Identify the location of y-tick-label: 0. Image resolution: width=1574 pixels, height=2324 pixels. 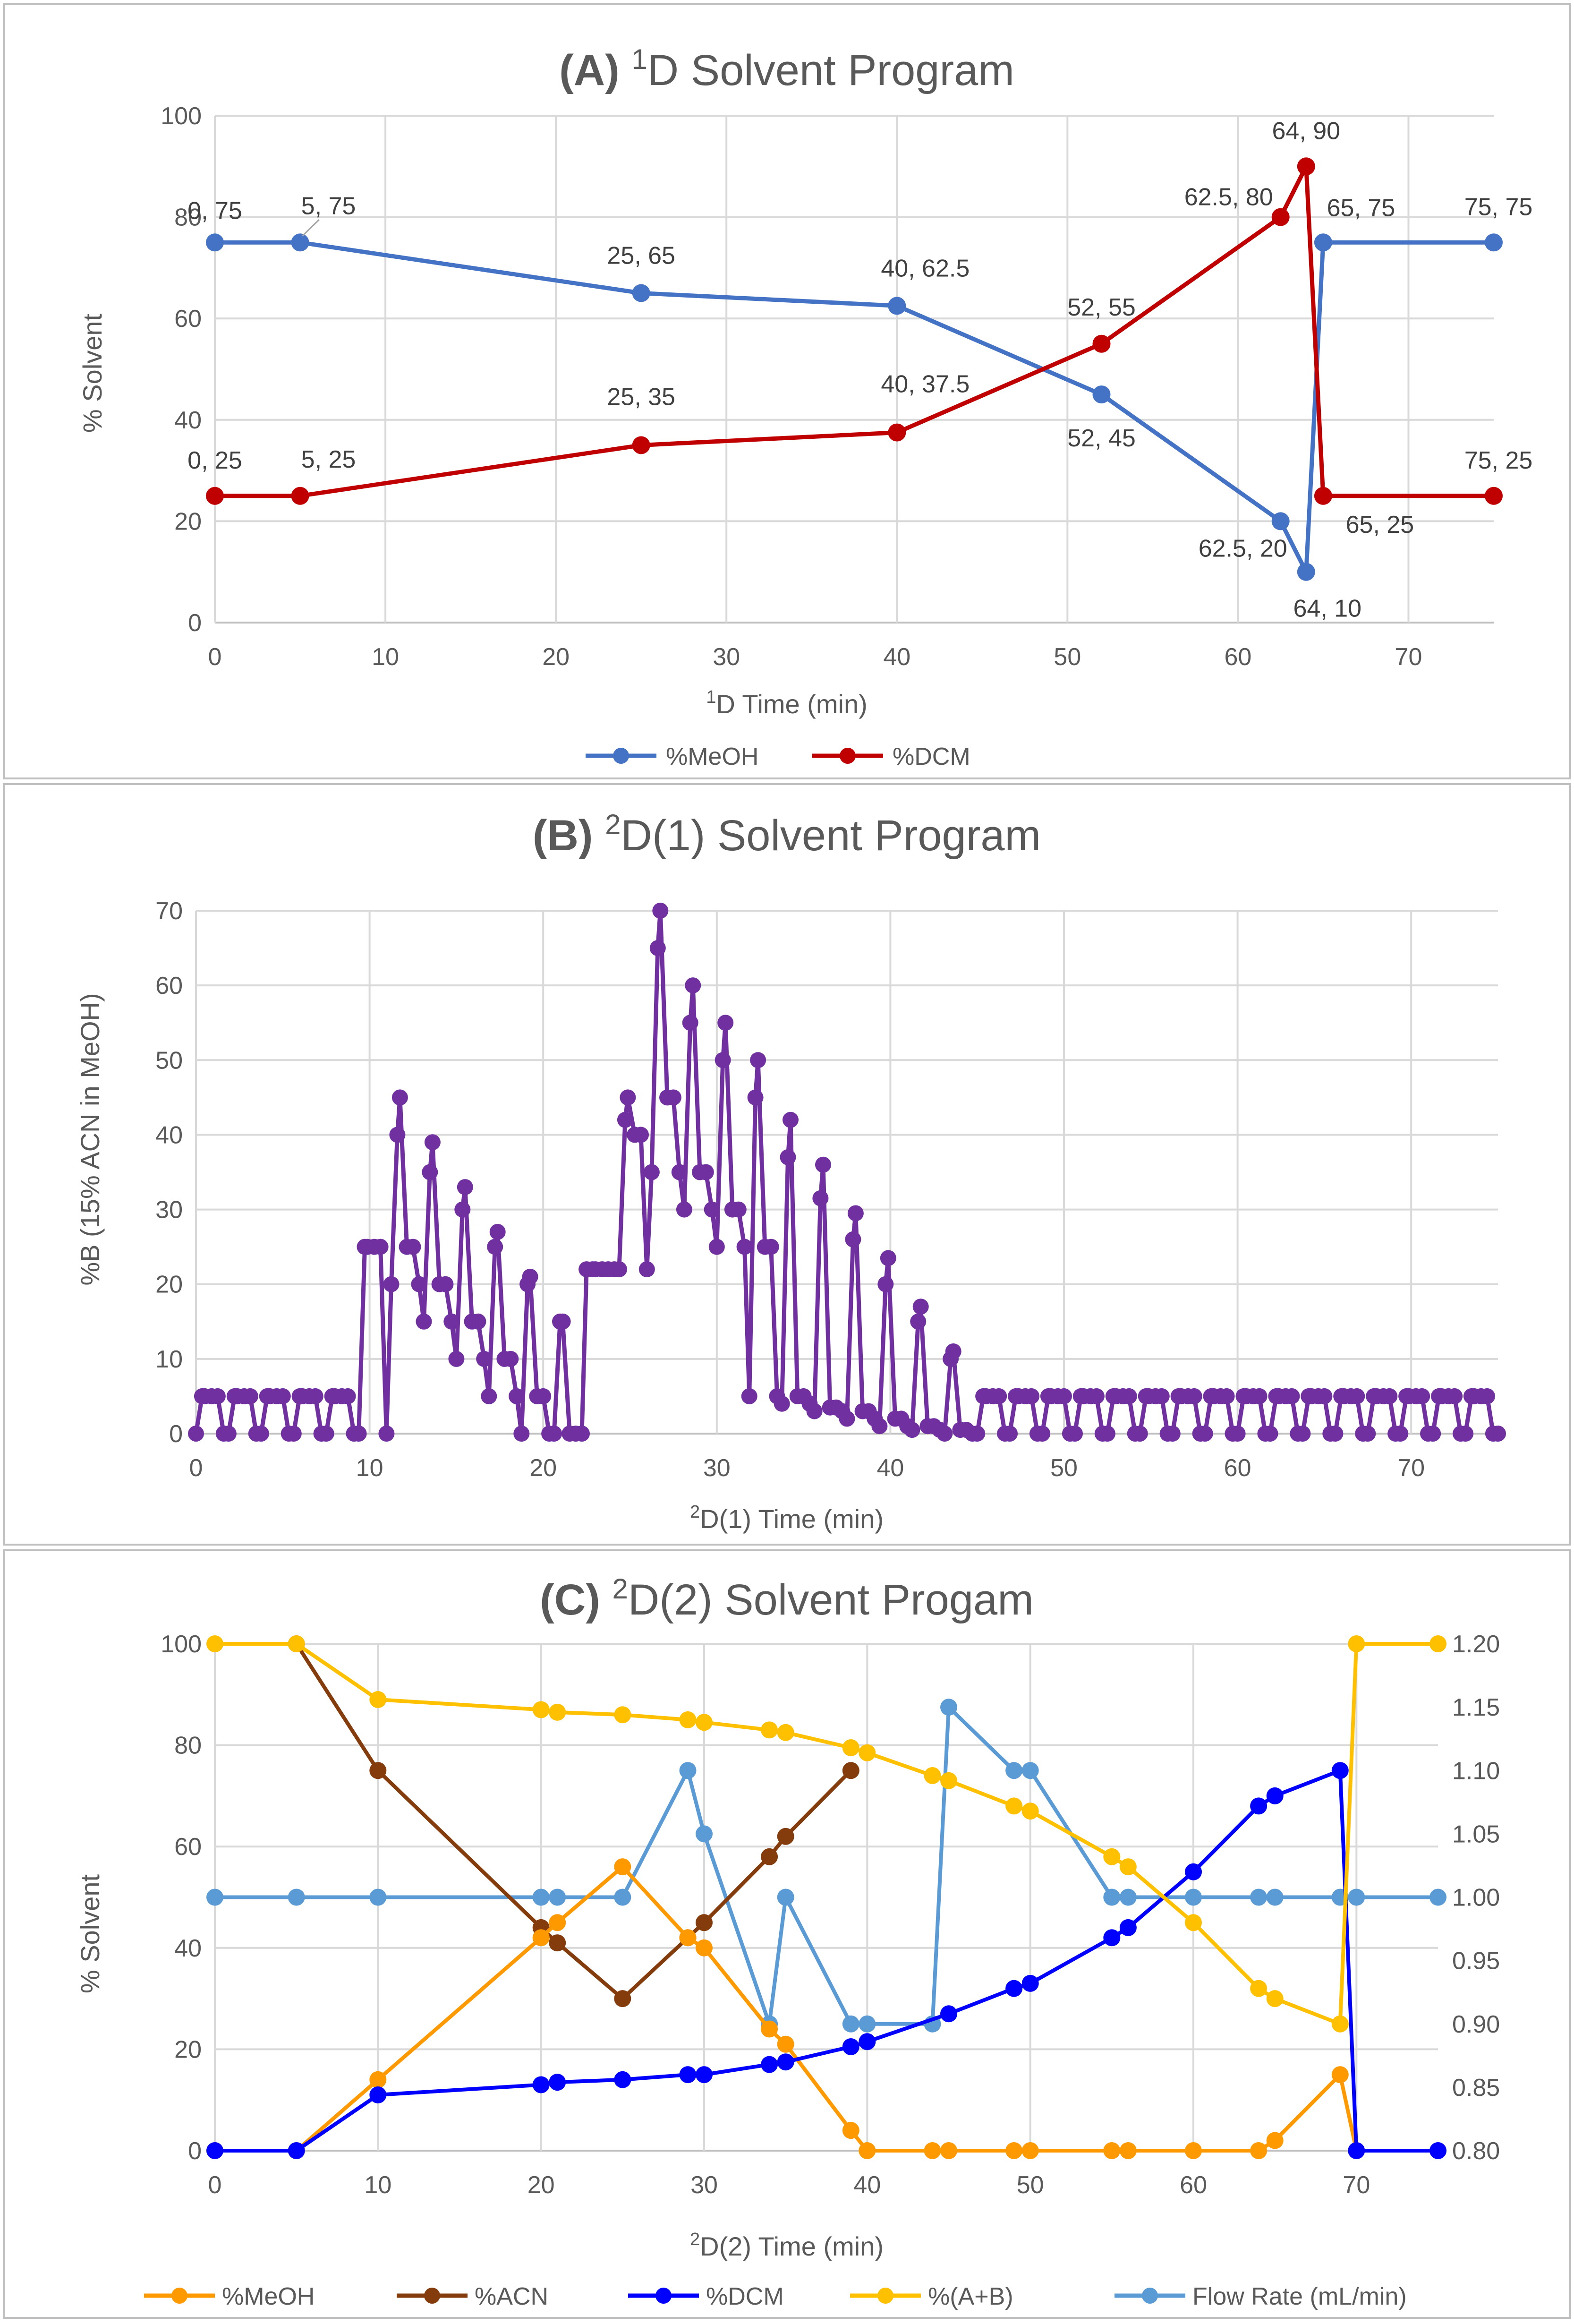
(176, 1434).